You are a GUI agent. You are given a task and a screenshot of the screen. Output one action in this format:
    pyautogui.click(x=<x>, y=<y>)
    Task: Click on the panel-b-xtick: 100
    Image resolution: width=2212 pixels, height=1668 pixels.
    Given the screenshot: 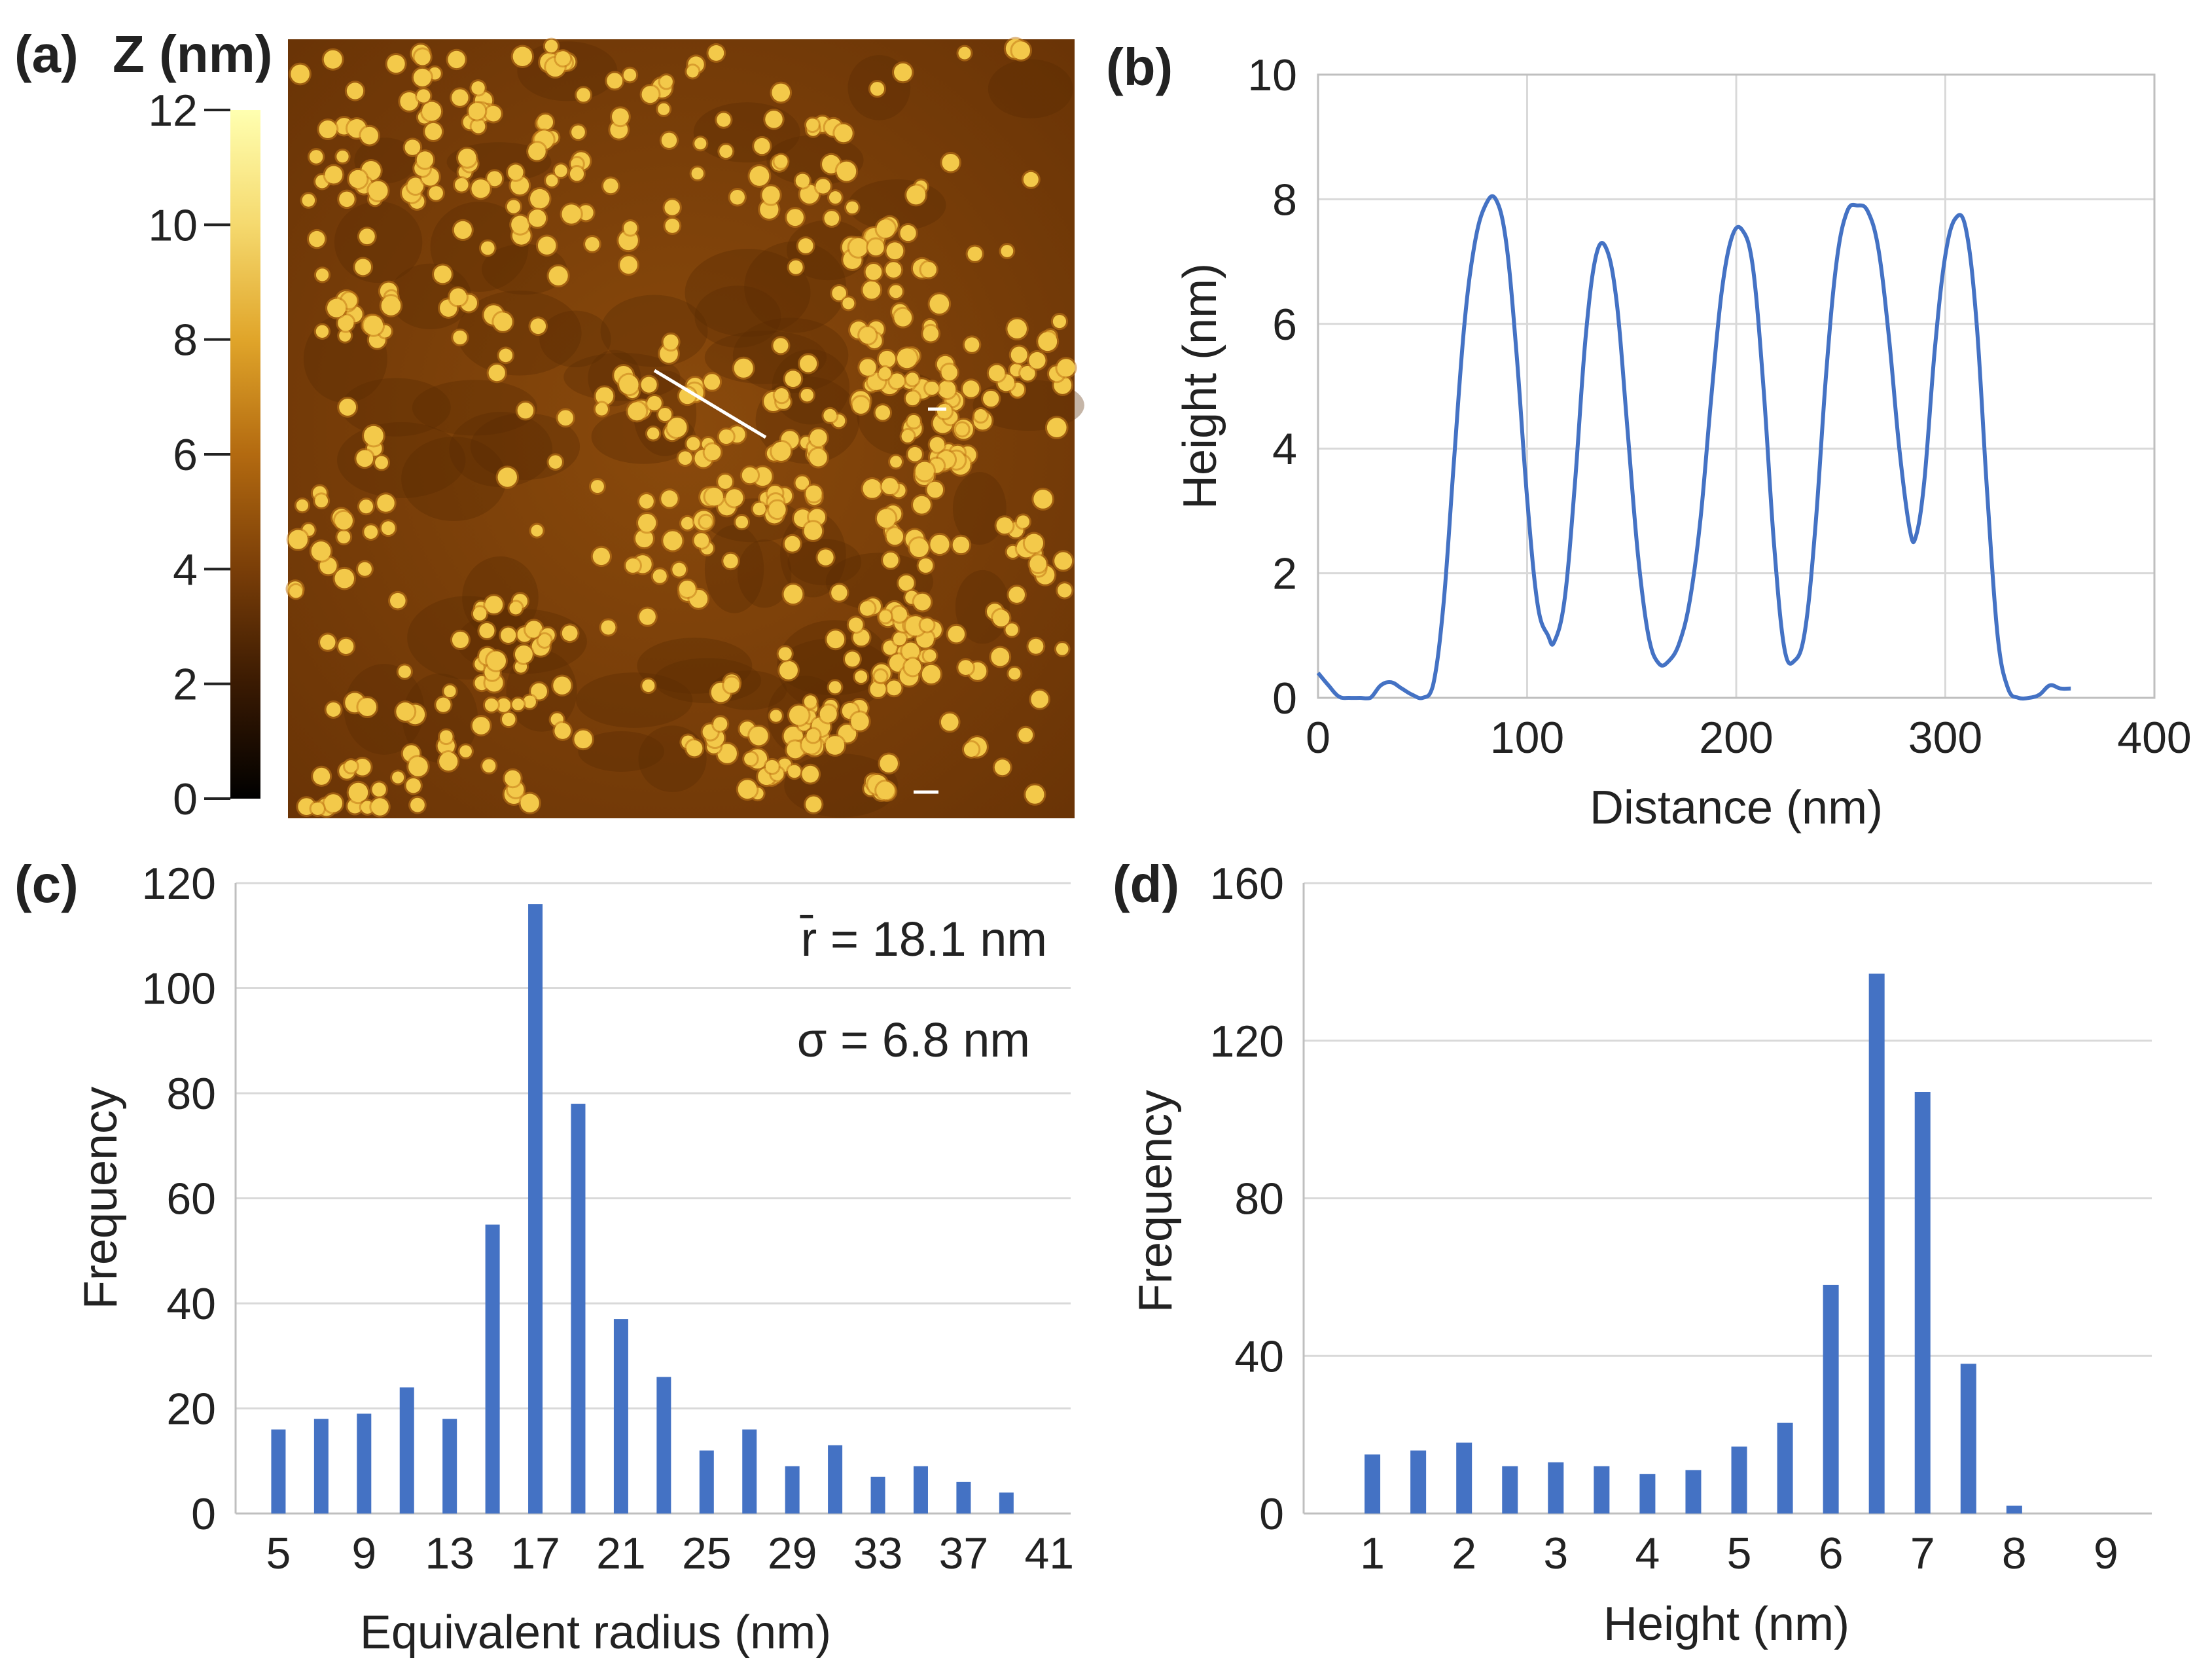 What is the action you would take?
    pyautogui.click(x=1527, y=738)
    